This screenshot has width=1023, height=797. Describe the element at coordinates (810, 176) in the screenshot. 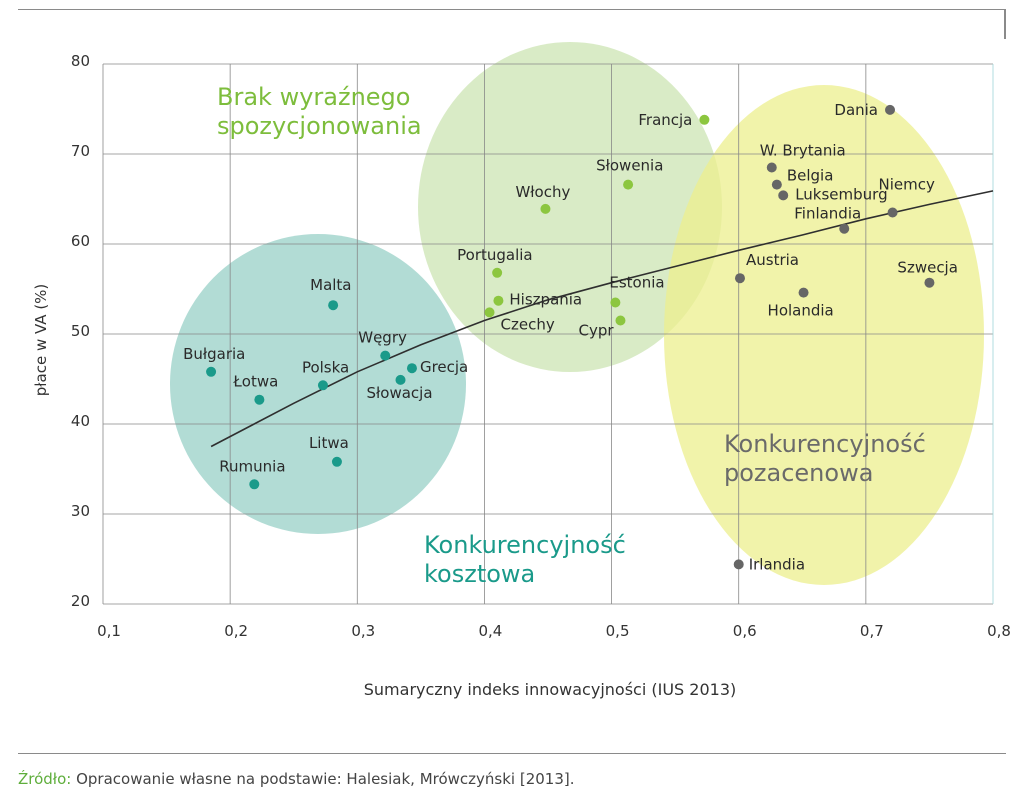

I see `point-label: Belgia` at that location.